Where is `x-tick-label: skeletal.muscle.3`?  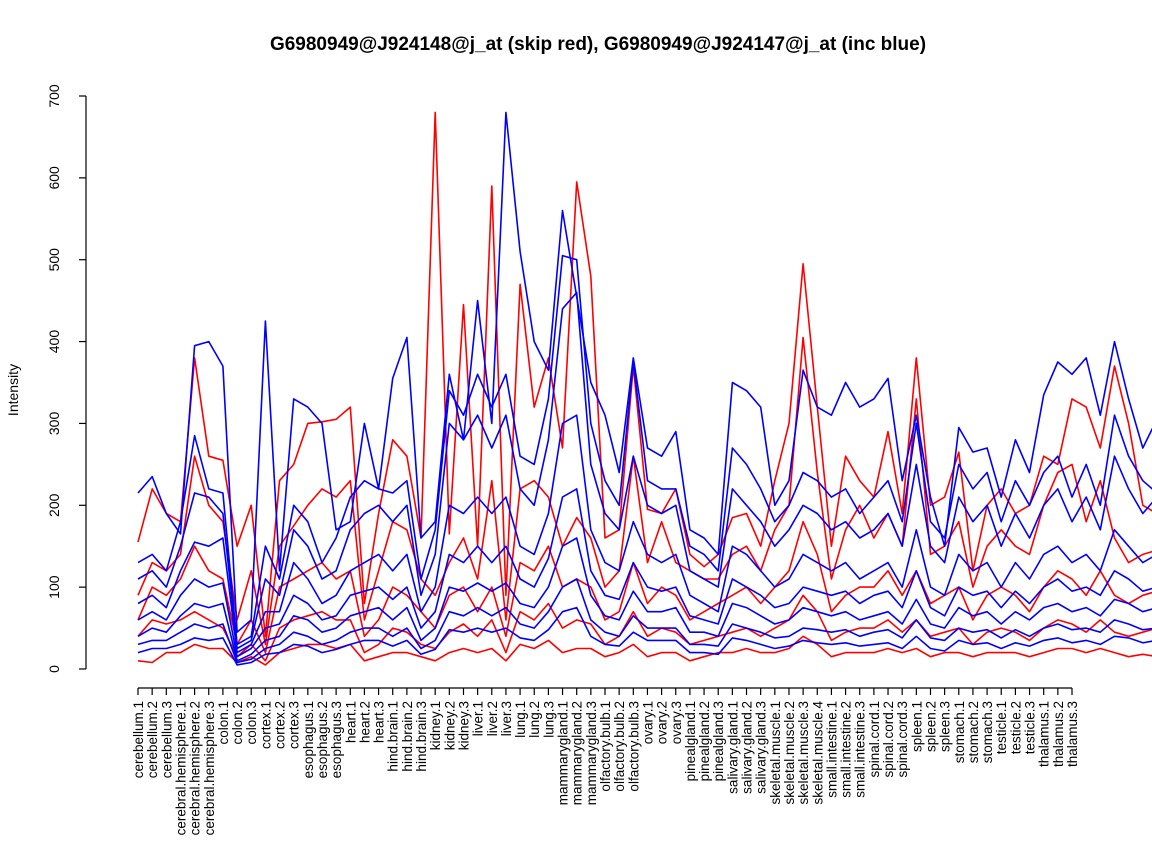
x-tick-label: skeletal.muscle.3 is located at coordinates (803, 753).